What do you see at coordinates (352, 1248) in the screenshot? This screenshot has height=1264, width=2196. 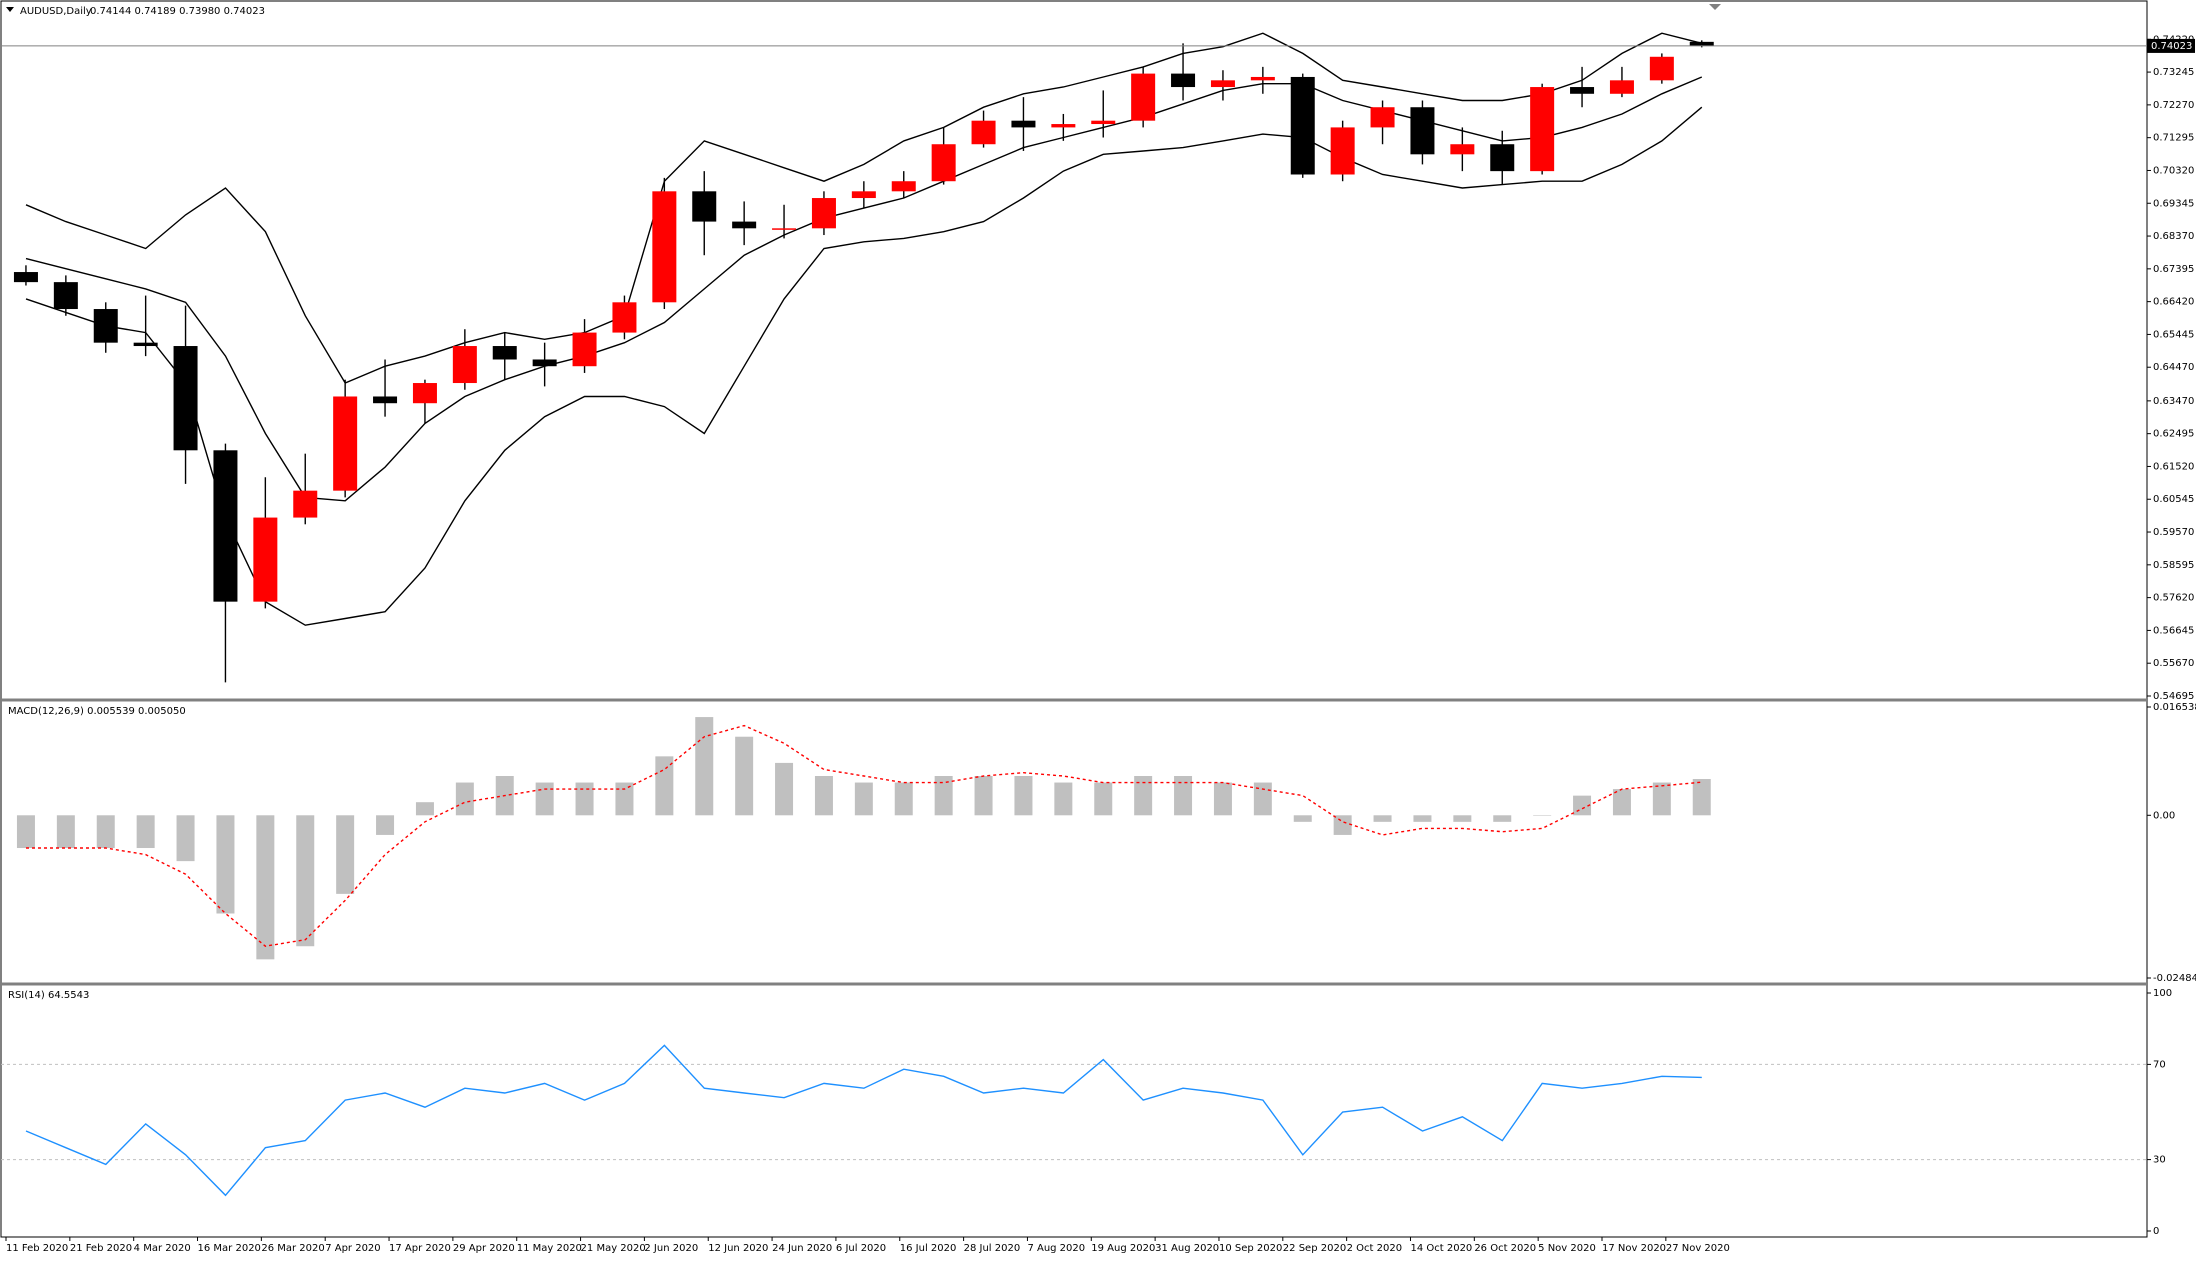 I see `x-tick-label: 7 Apr 2020` at bounding box center [352, 1248].